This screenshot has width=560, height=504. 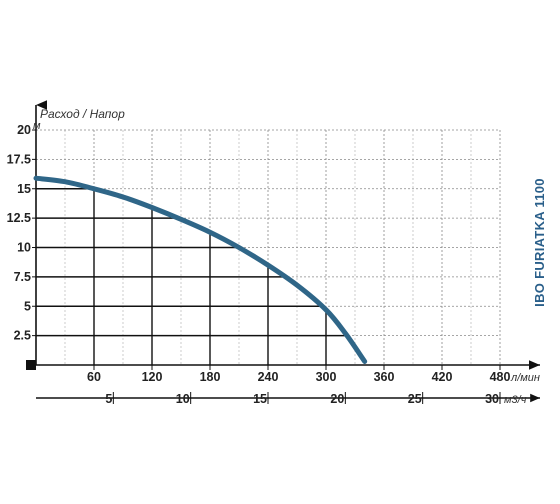 What do you see at coordinates (22, 336) in the screenshot?
I see `y-tick-label-2.5: 2.5` at bounding box center [22, 336].